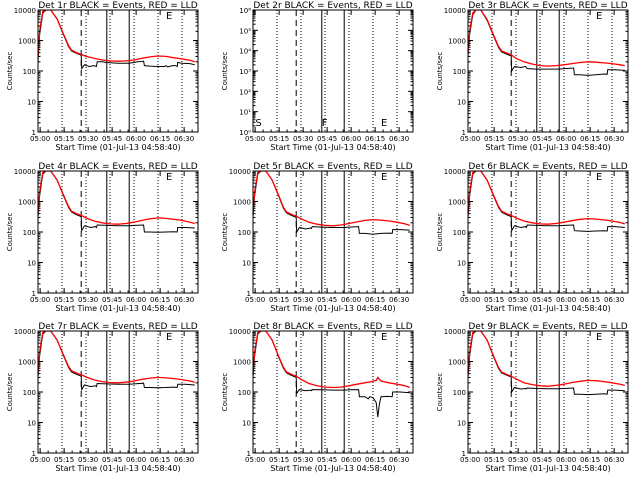 This screenshot has height=480, width=640. Describe the element at coordinates (245, 133) in the screenshot. I see `y-tick-label: 10⁰` at that location.